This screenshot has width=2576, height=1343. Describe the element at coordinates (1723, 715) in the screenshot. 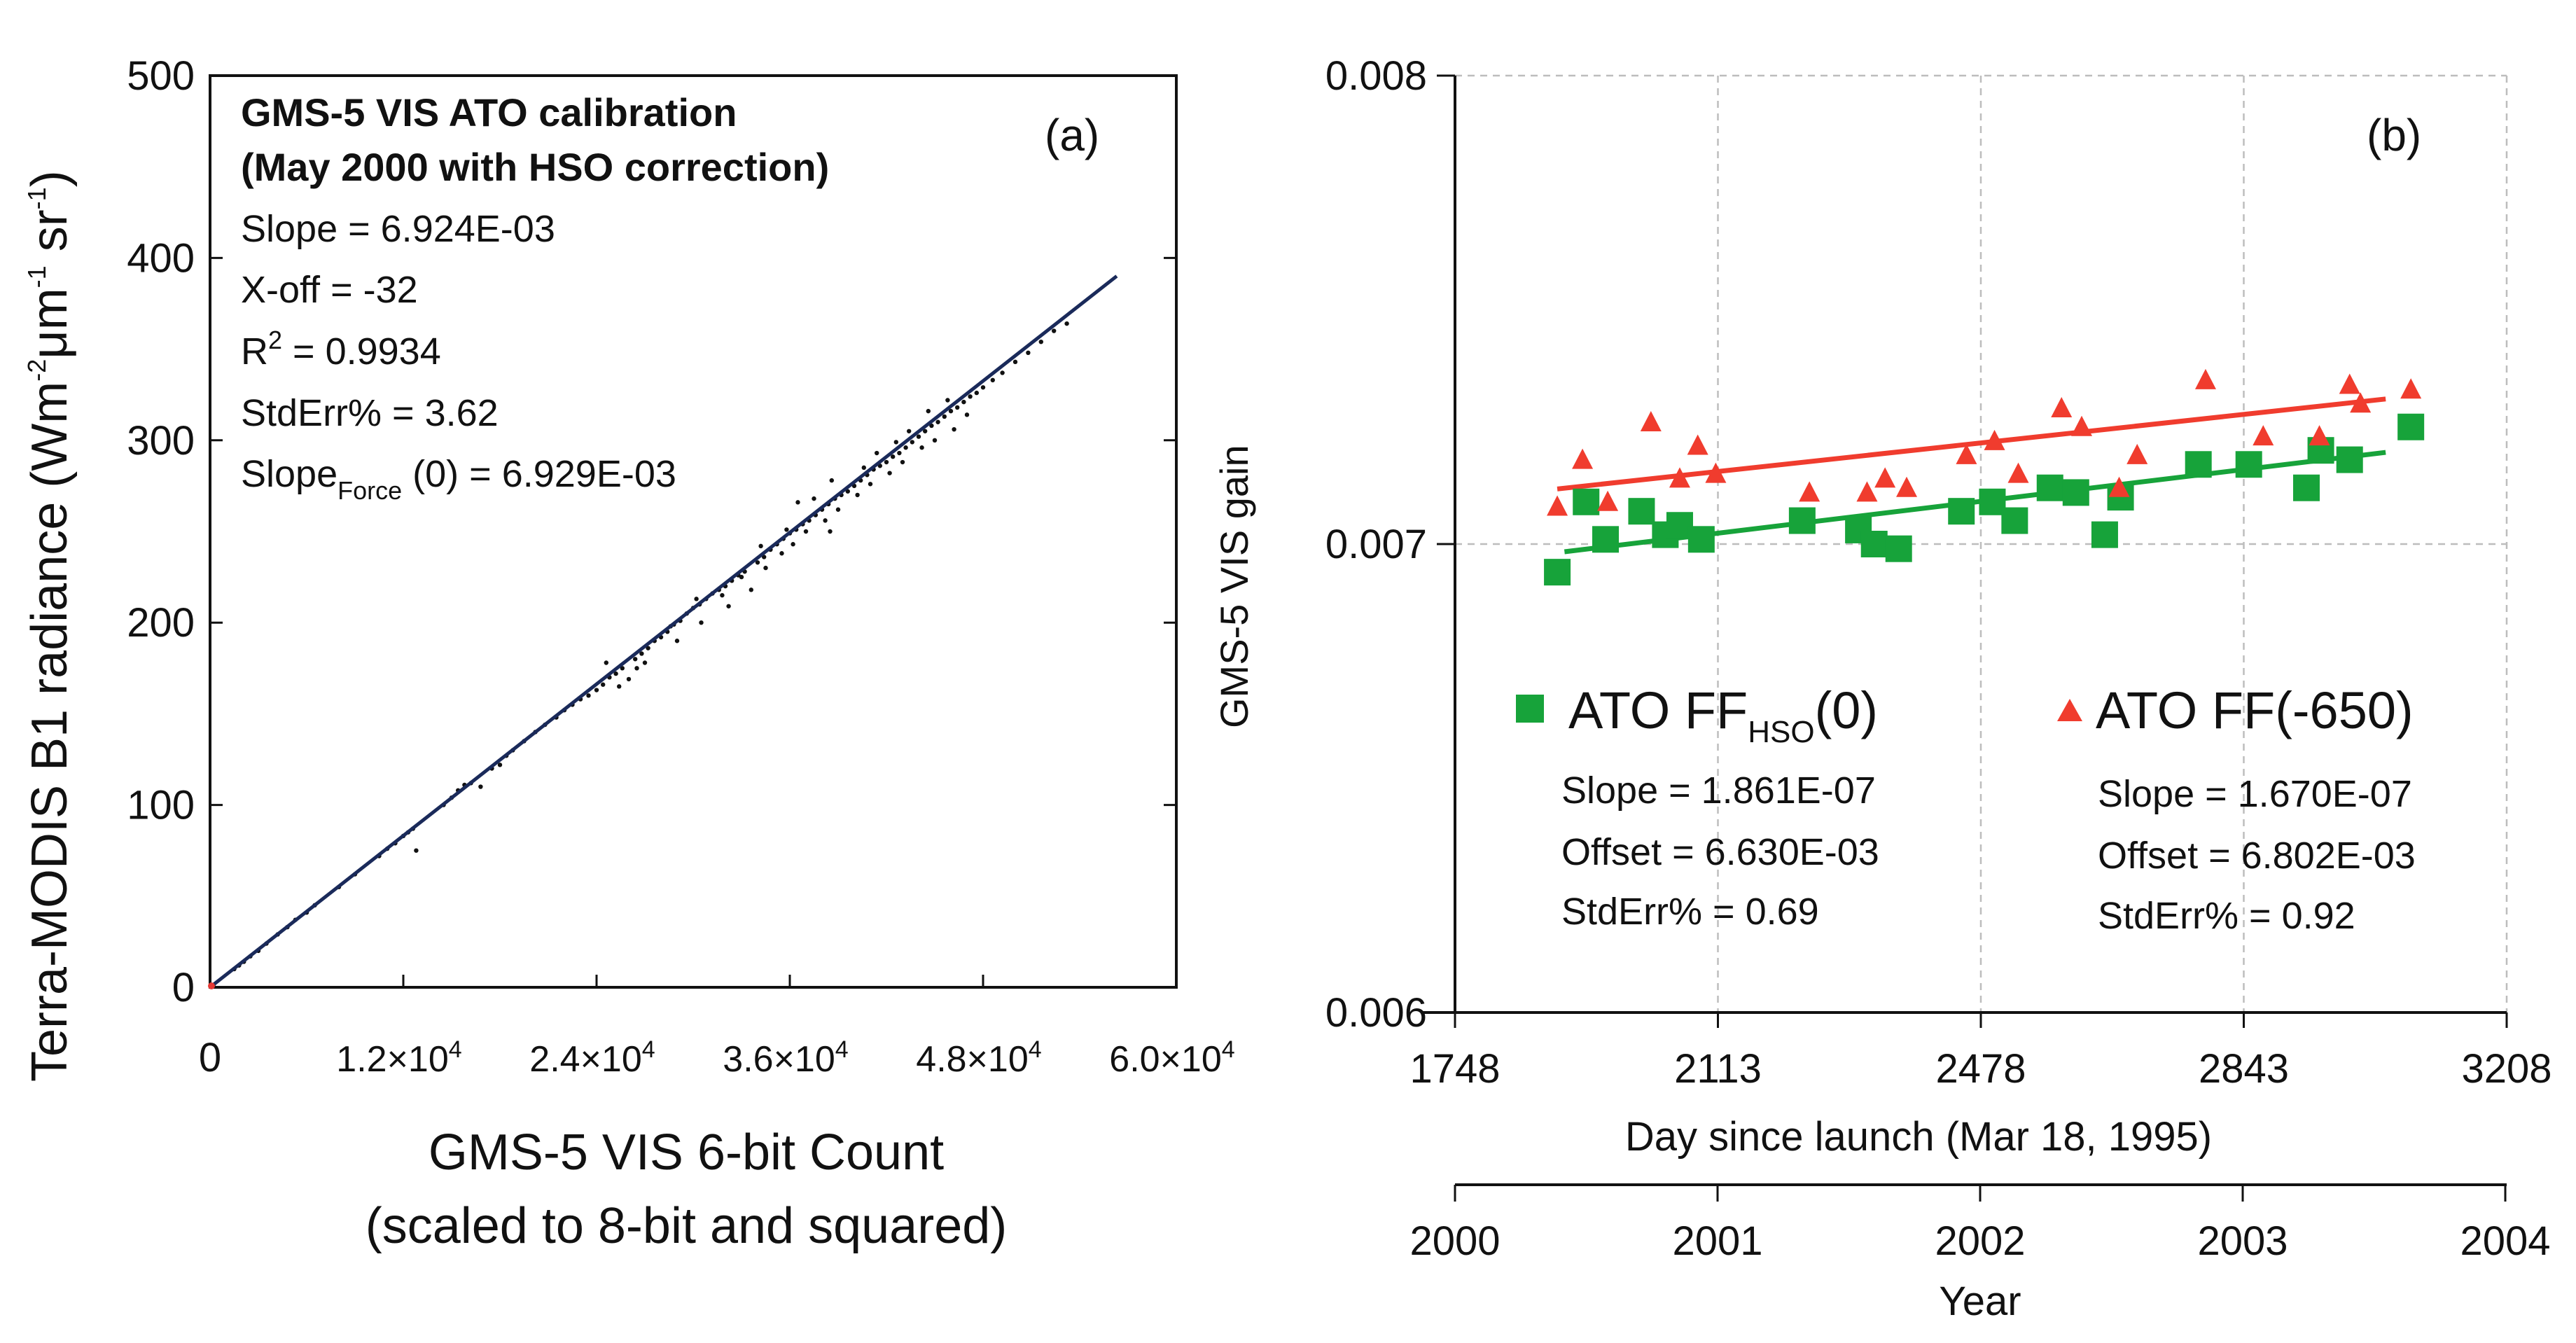

I see `legend-label-hso: ATO FFHSO(0)` at that location.